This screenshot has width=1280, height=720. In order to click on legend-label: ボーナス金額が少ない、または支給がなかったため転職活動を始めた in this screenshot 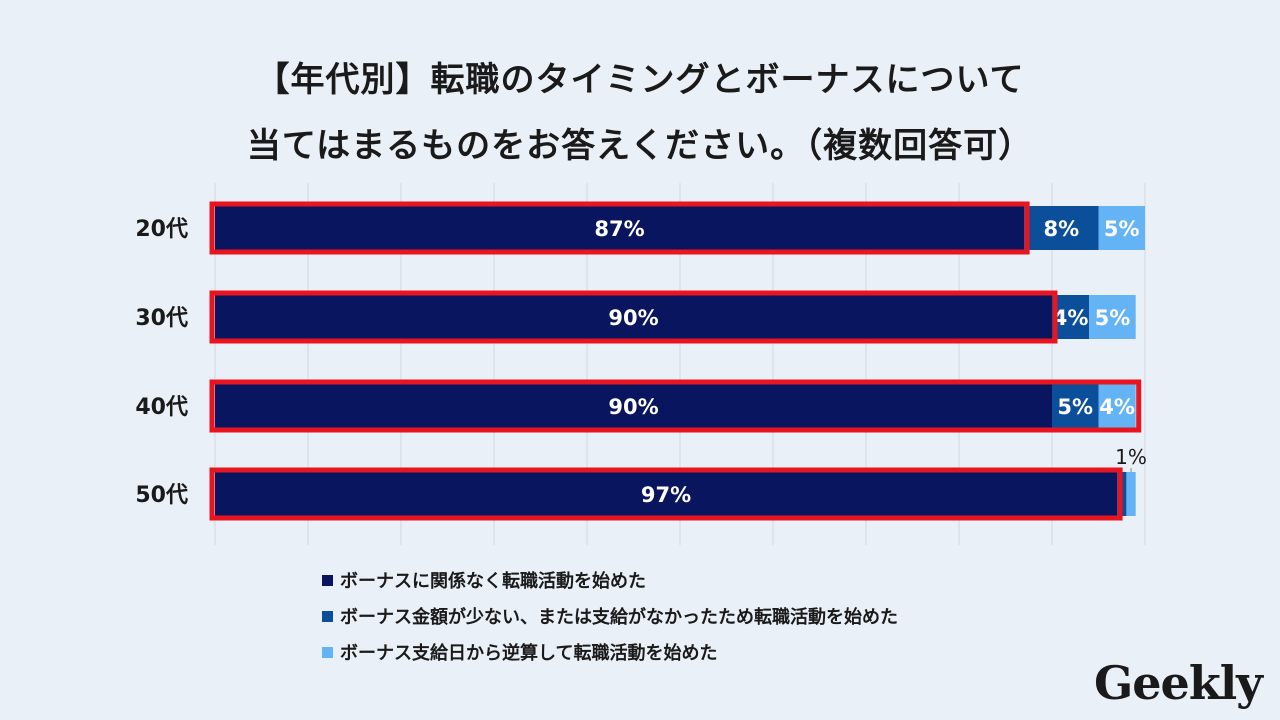, I will do `click(619, 617)`.